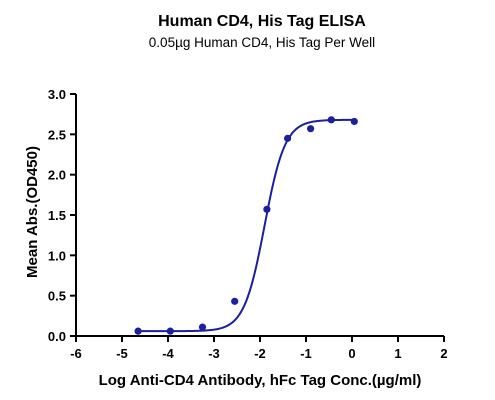 The image size is (495, 400). What do you see at coordinates (122, 353) in the screenshot?
I see `x-tick-label-1: -5` at bounding box center [122, 353].